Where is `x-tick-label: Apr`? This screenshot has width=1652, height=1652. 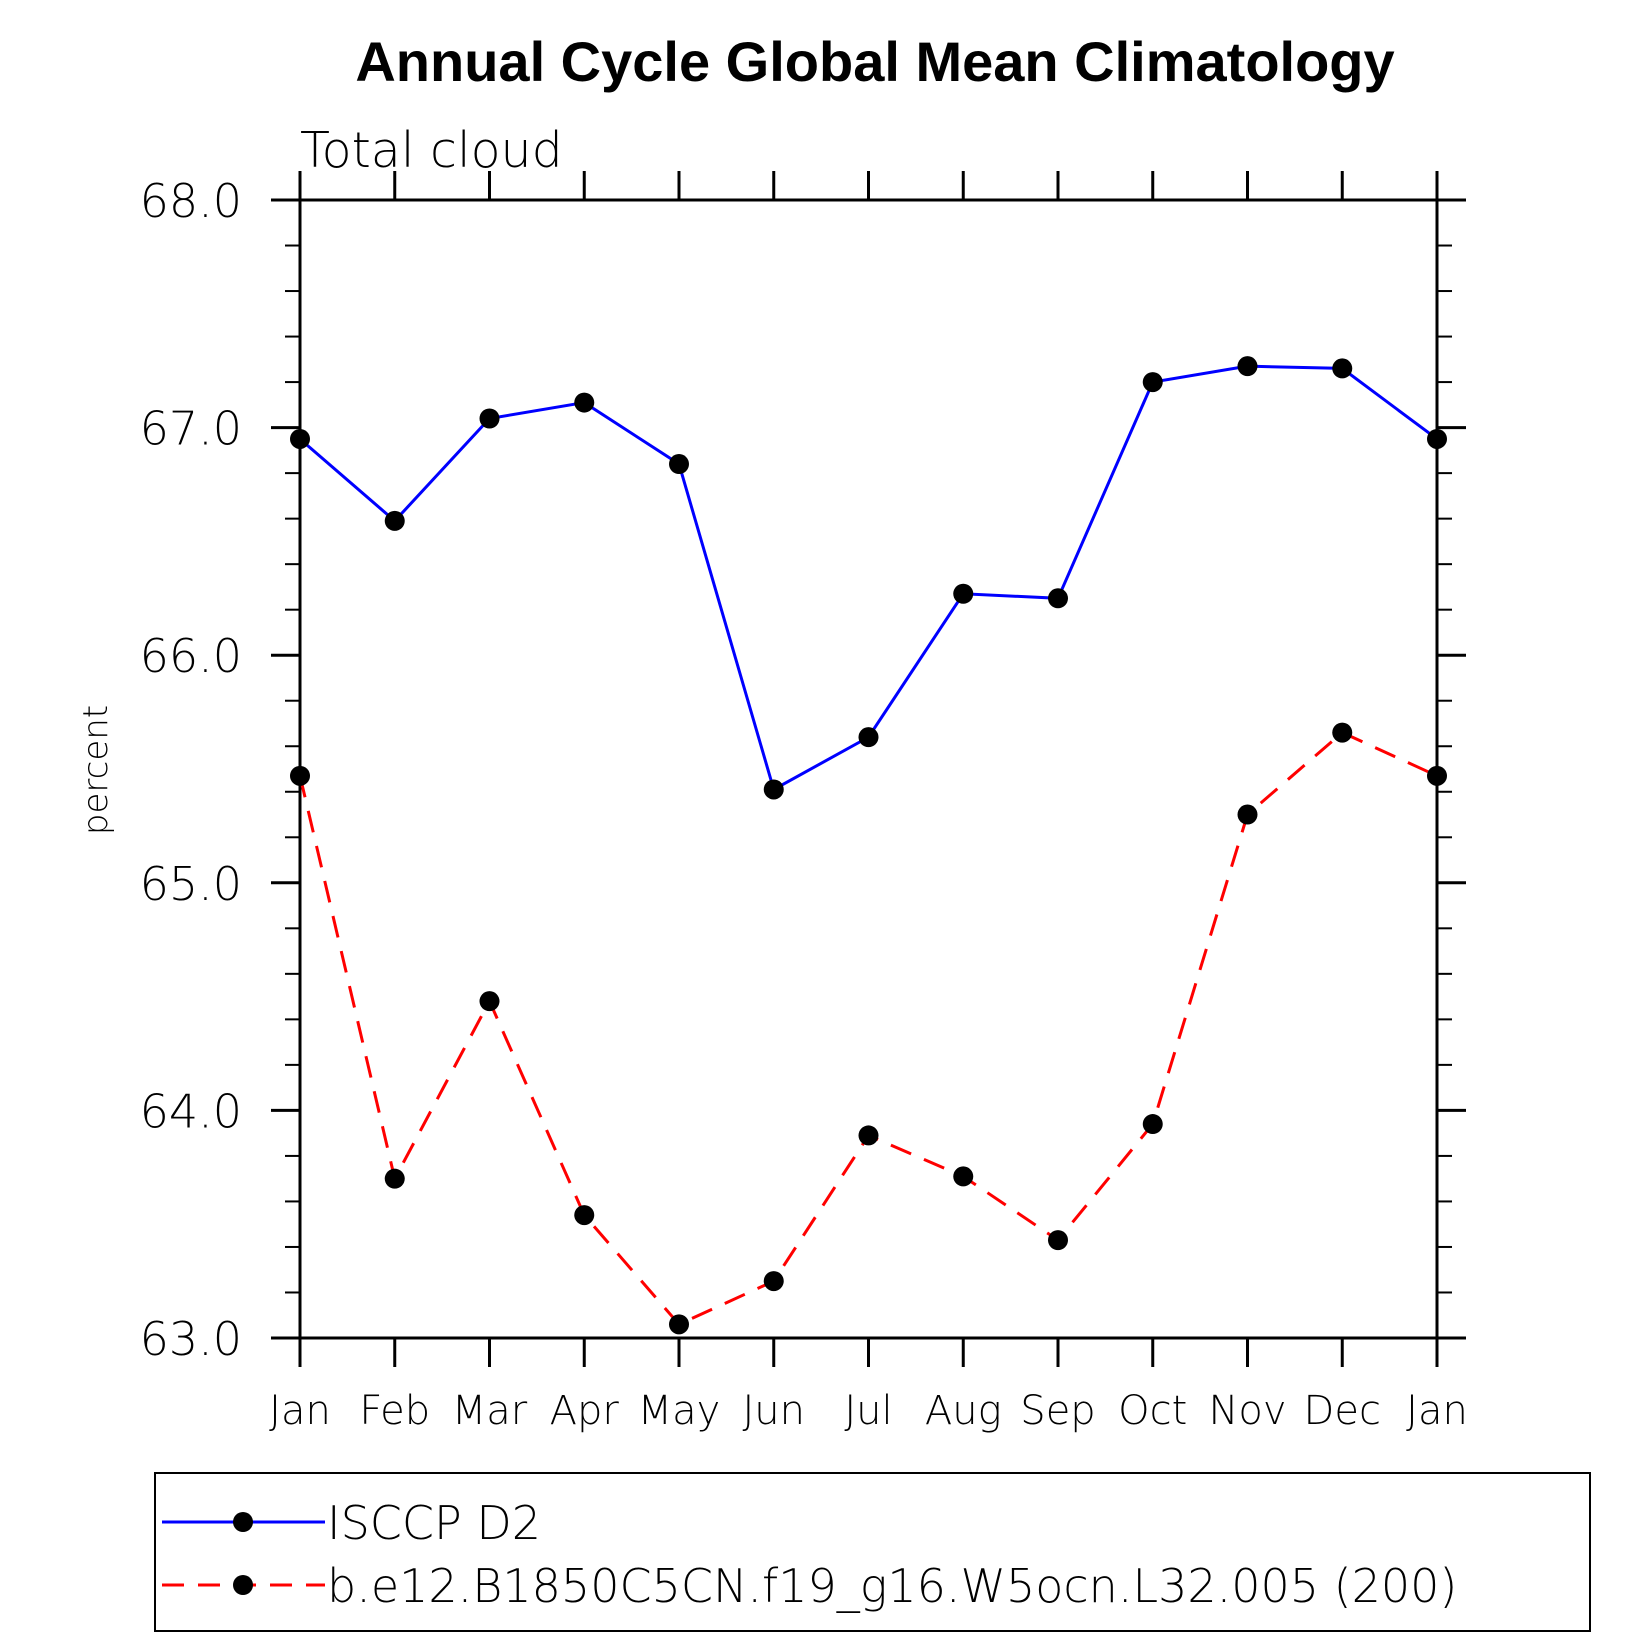 x-tick-label: Apr is located at coordinates (585, 1411).